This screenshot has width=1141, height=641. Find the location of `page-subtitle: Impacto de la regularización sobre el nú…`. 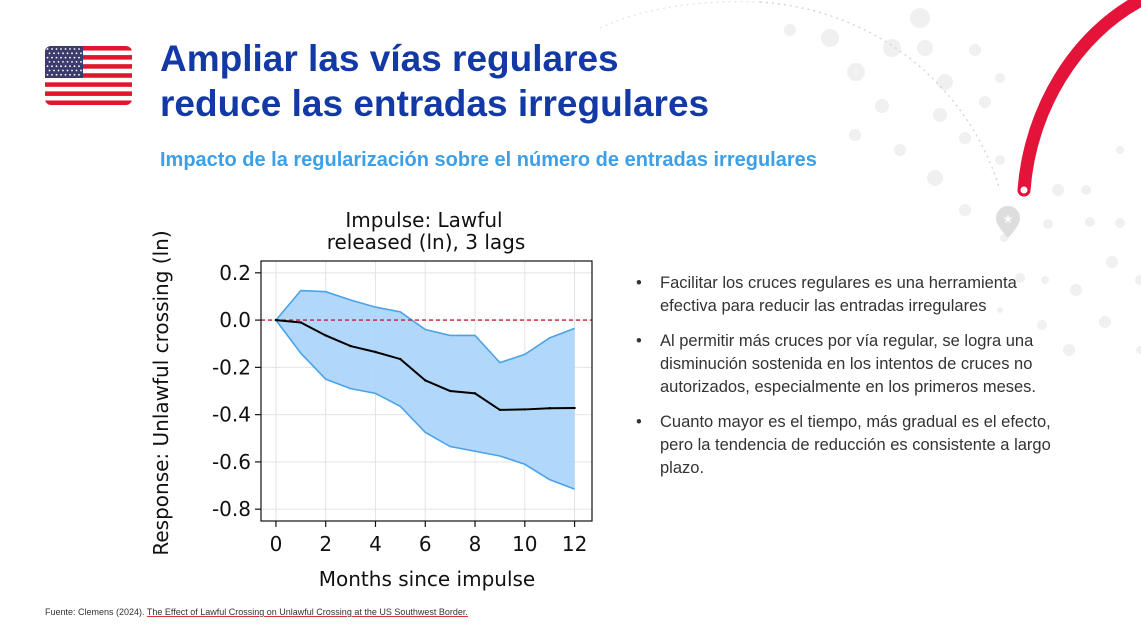

page-subtitle: Impacto de la regularización sobre el nú… is located at coordinates (488, 160).